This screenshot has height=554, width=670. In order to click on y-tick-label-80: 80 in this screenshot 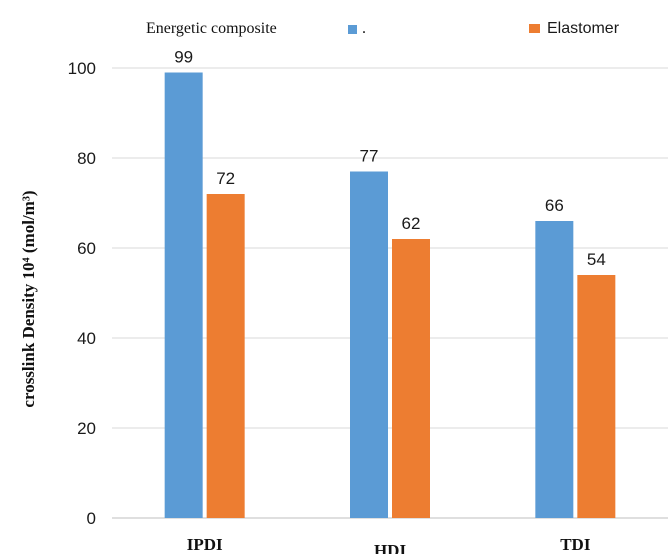, I will do `click(86, 158)`.